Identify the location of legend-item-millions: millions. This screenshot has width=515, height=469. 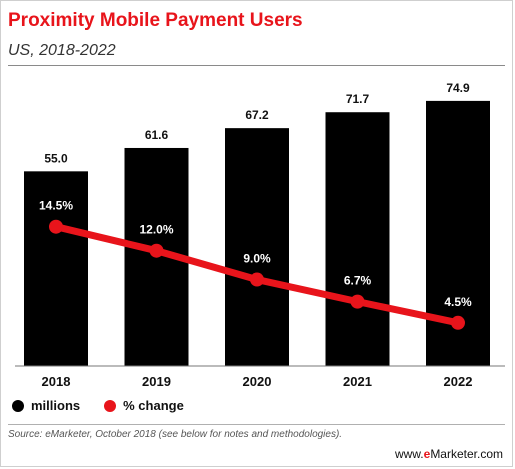
(46, 405).